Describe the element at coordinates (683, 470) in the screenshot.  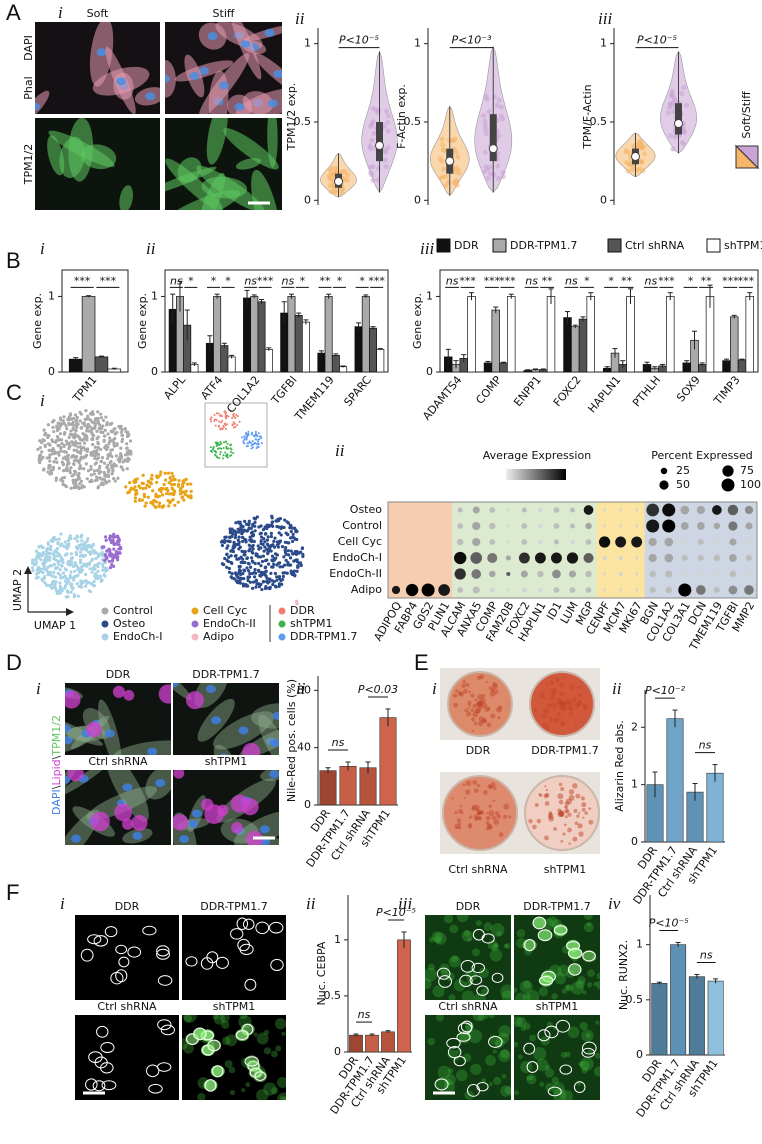
I see `size-legend-label: 25` at that location.